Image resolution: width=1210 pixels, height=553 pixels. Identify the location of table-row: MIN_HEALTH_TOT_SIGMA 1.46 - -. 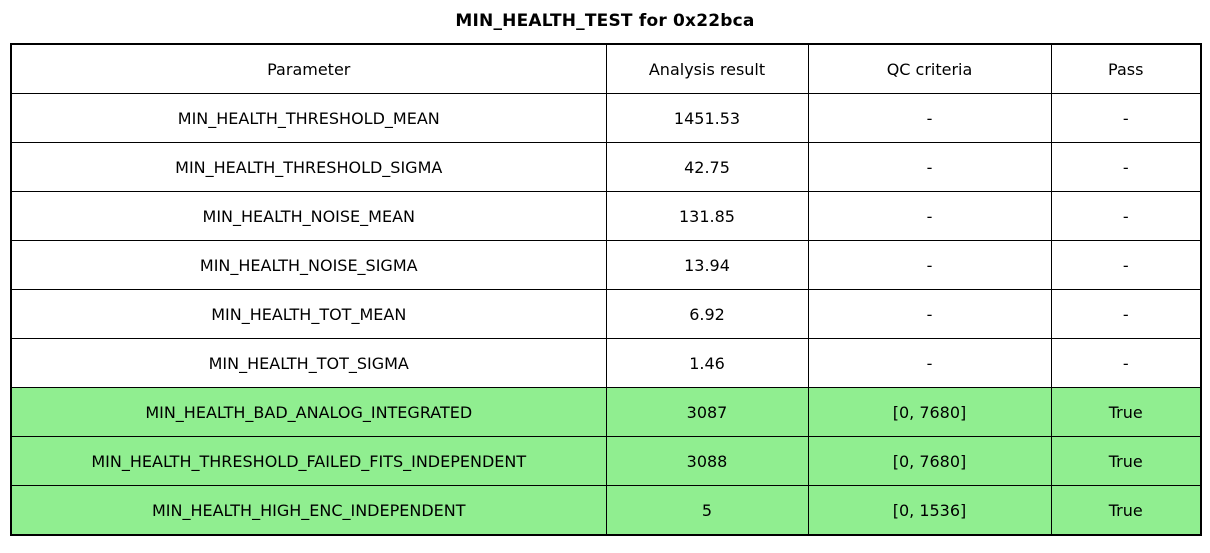
(606, 363).